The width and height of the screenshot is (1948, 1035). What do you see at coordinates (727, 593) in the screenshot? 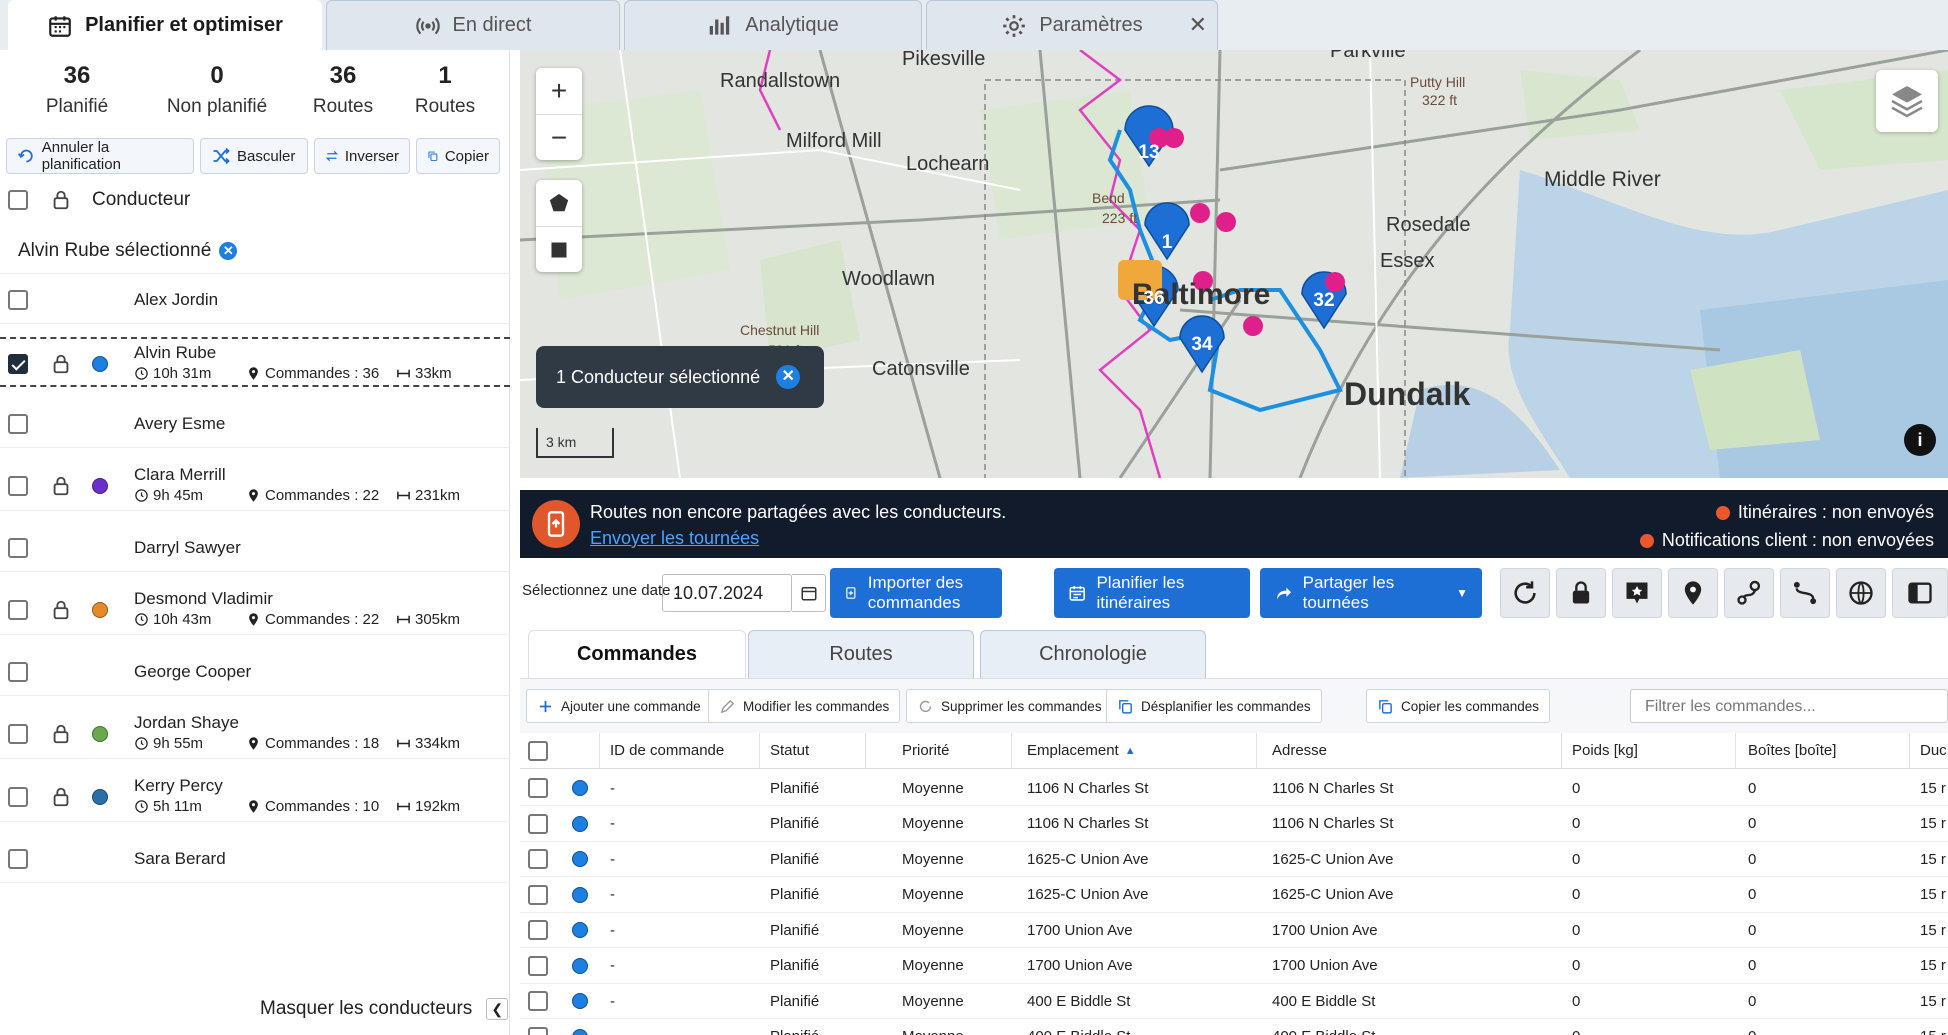
I see `date-input: 10.07.2024` at bounding box center [727, 593].